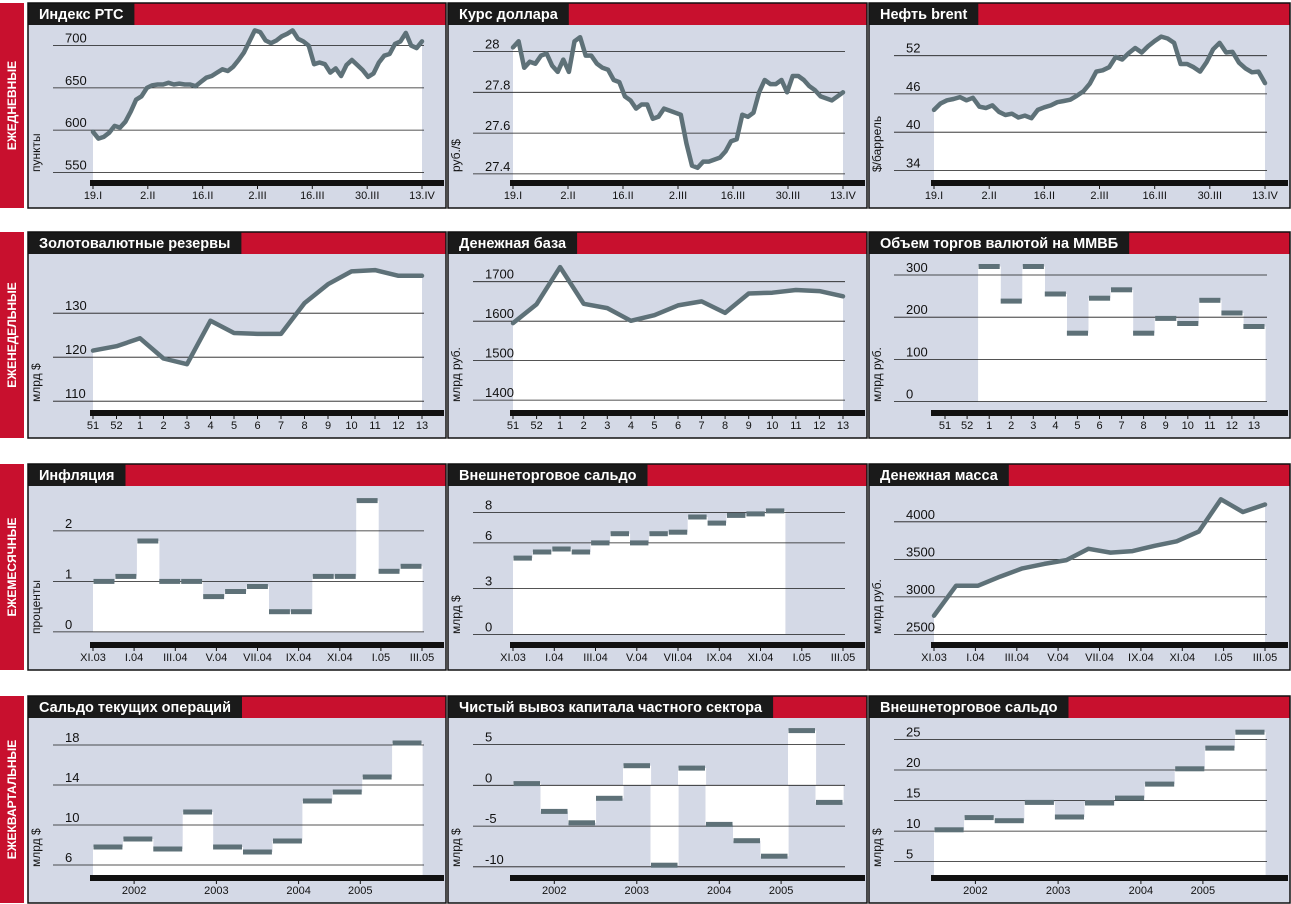  Describe the element at coordinates (499, 313) in the screenshot. I see `y-tick-label: 1600` at that location.